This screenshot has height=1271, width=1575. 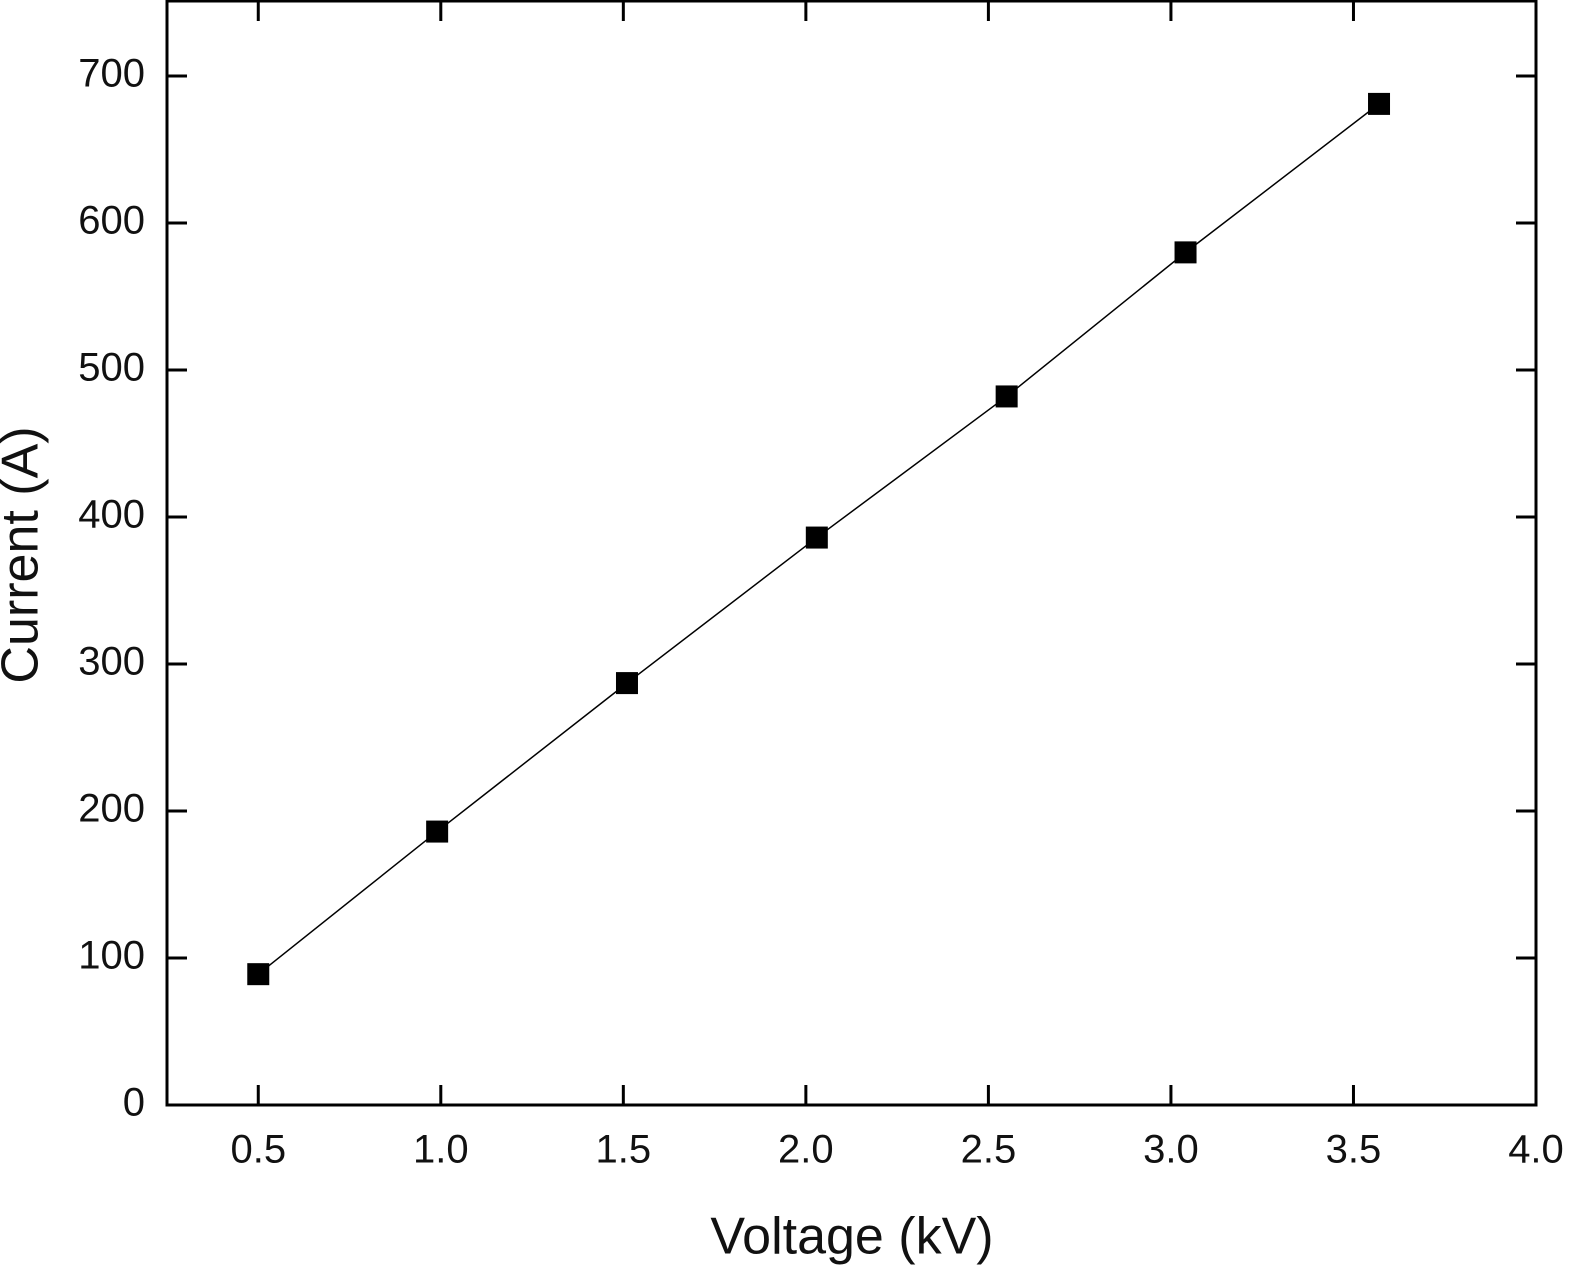 What do you see at coordinates (134, 1103) in the screenshot?
I see `y-tick-label: 0` at bounding box center [134, 1103].